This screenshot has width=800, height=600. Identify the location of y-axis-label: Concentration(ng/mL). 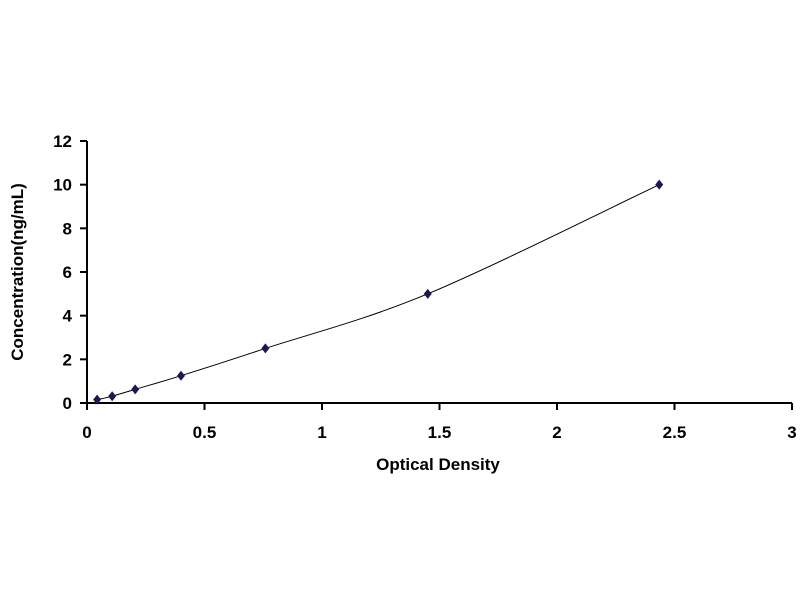
(17, 272).